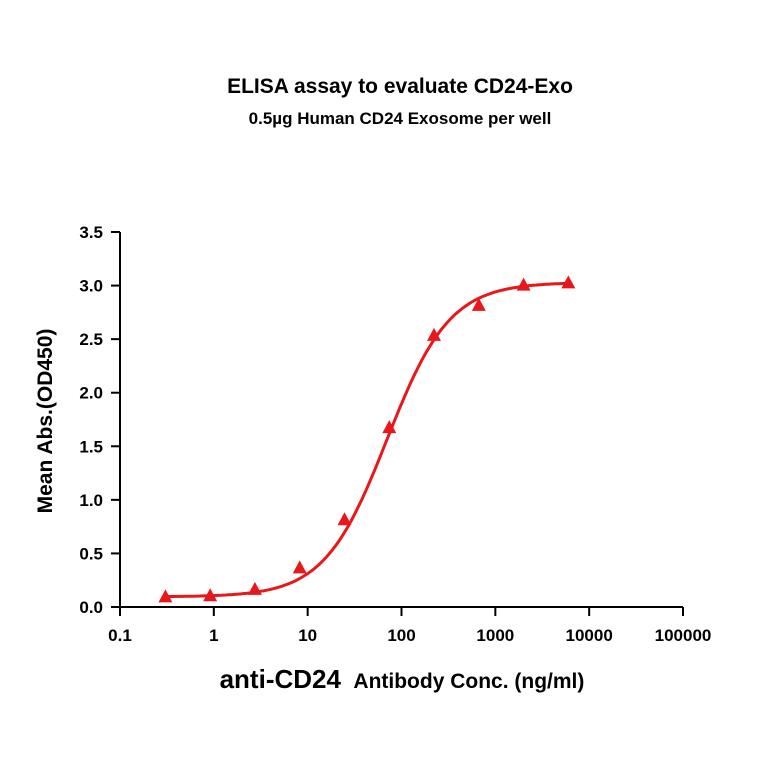 Image resolution: width=764 pixels, height=764 pixels. What do you see at coordinates (91, 339) in the screenshot?
I see `y-tick-label: 2.5` at bounding box center [91, 339].